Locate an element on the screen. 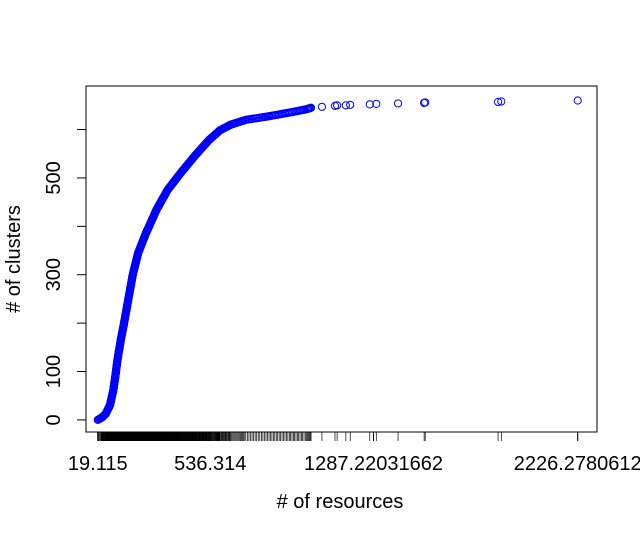 This screenshot has width=640, height=537. y-tick-label: 300 is located at coordinates (54, 274).